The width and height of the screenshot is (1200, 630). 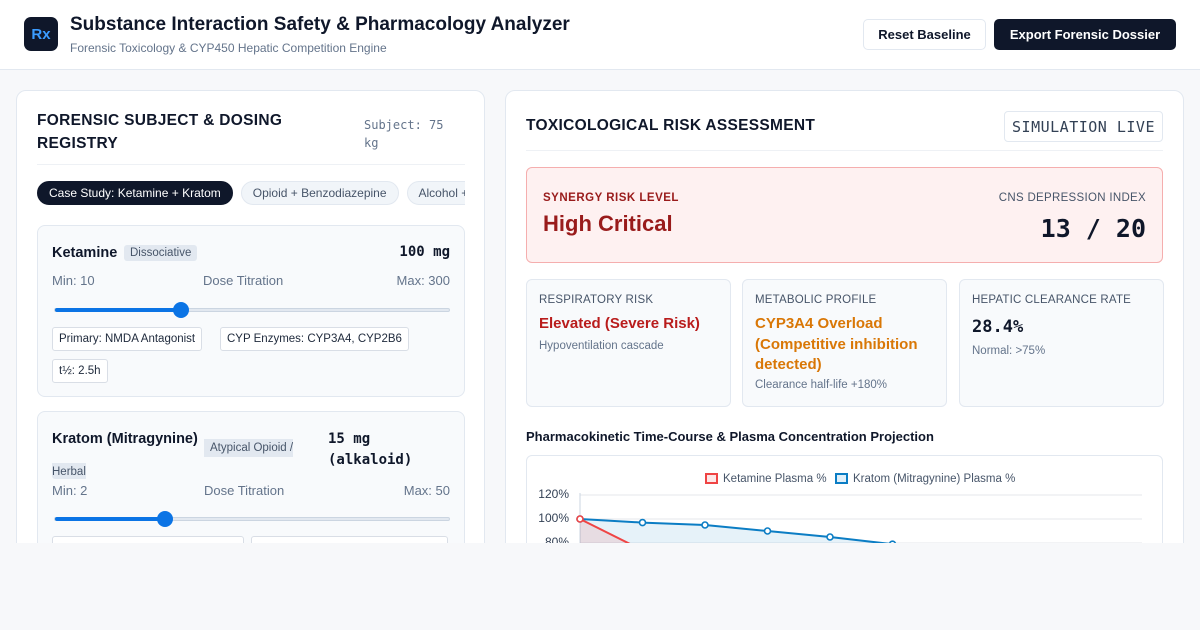 I want to click on legend-ketamine: Ketamine Plasma %, so click(x=766, y=479).